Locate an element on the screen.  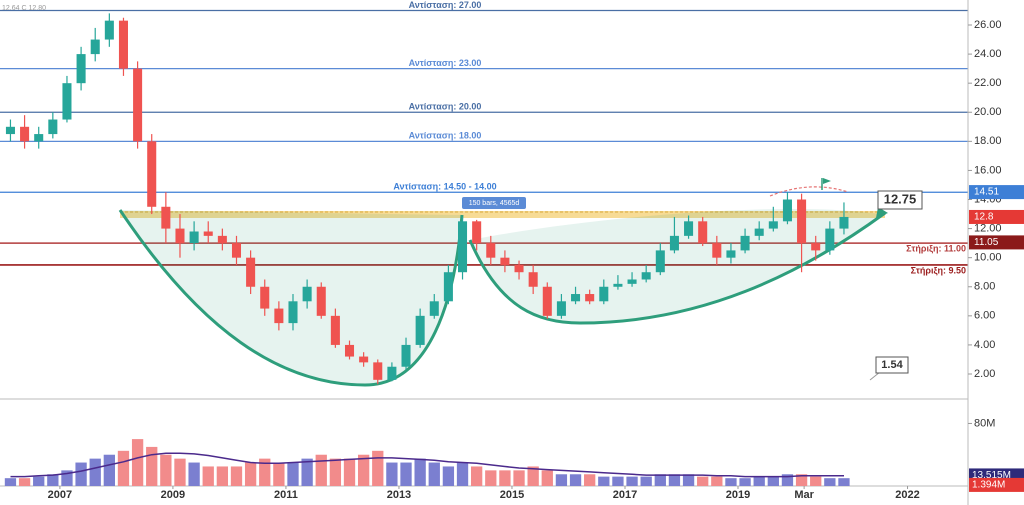
y-tick-label: 20.00 is located at coordinates (988, 112).